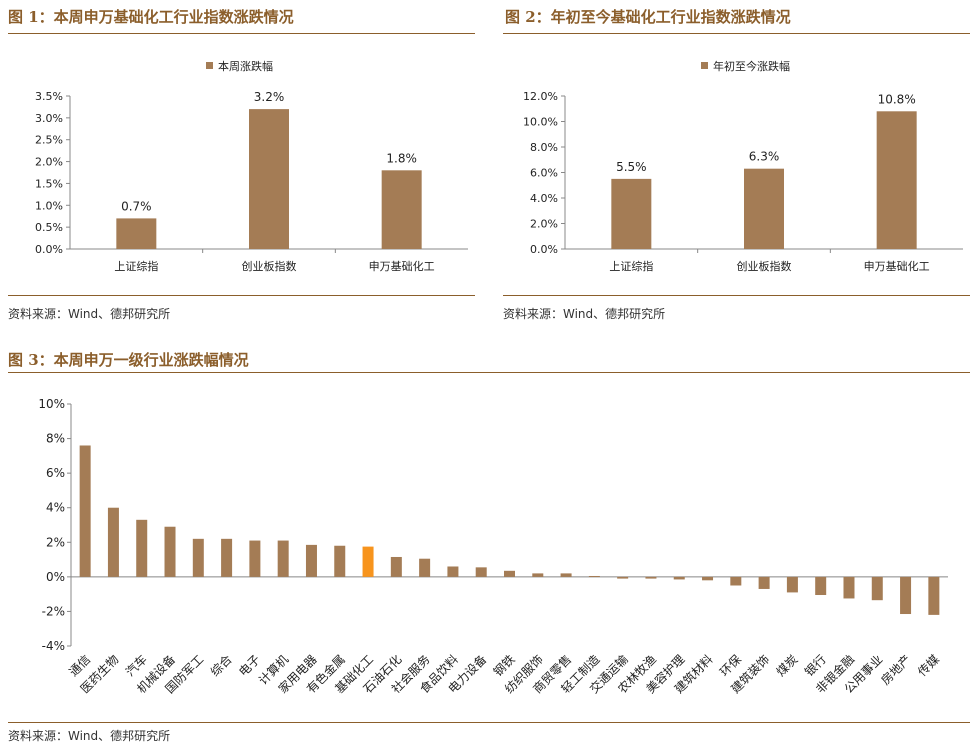 This screenshot has width=978, height=744. I want to click on chart1-legend-swatch, so click(209, 65).